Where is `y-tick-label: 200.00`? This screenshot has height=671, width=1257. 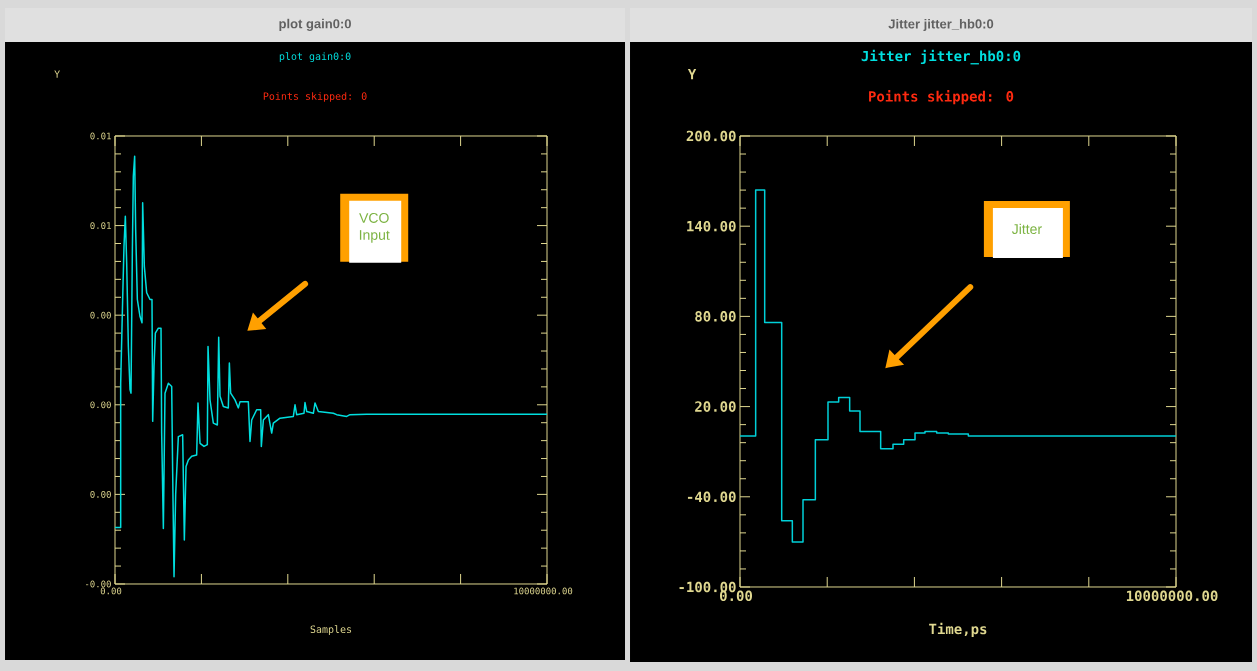
y-tick-label: 200.00 is located at coordinates (711, 136).